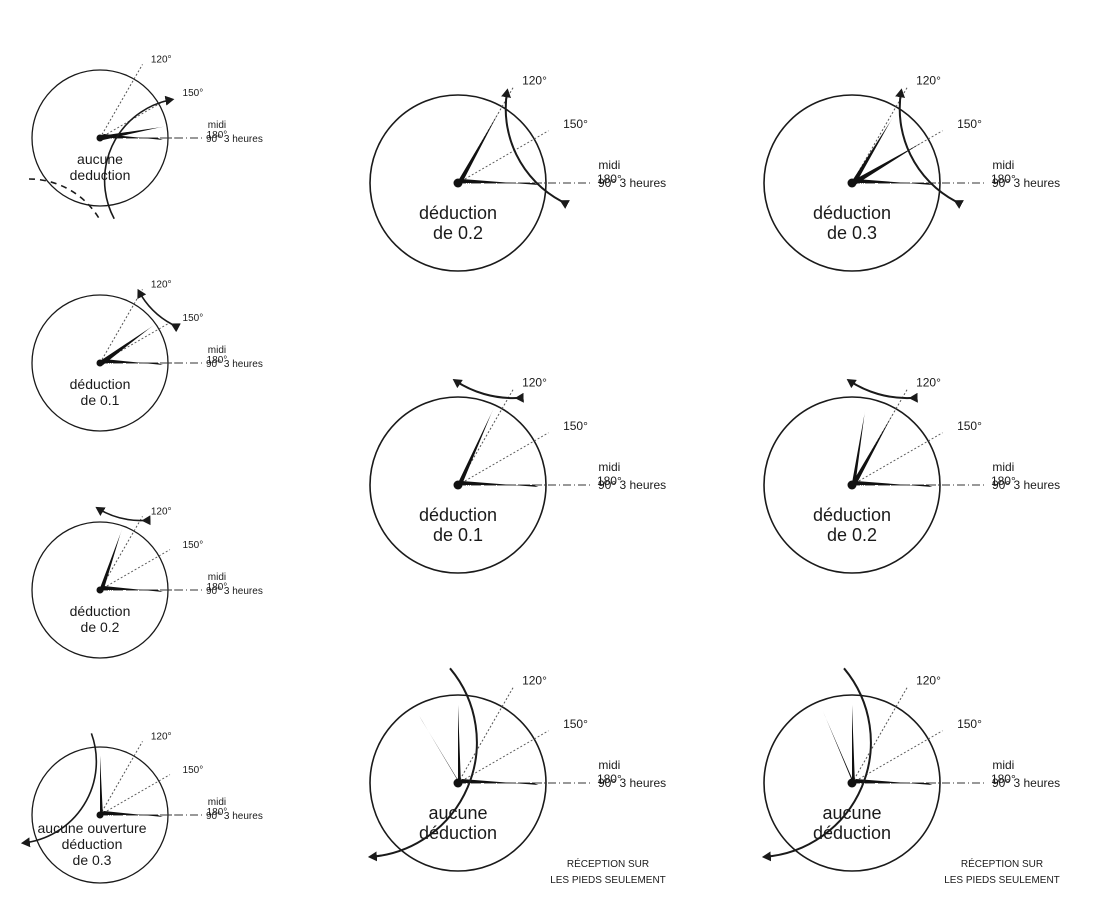  Describe the element at coordinates (100, 400) in the screenshot. I see `caption-line: de 0.1` at that location.